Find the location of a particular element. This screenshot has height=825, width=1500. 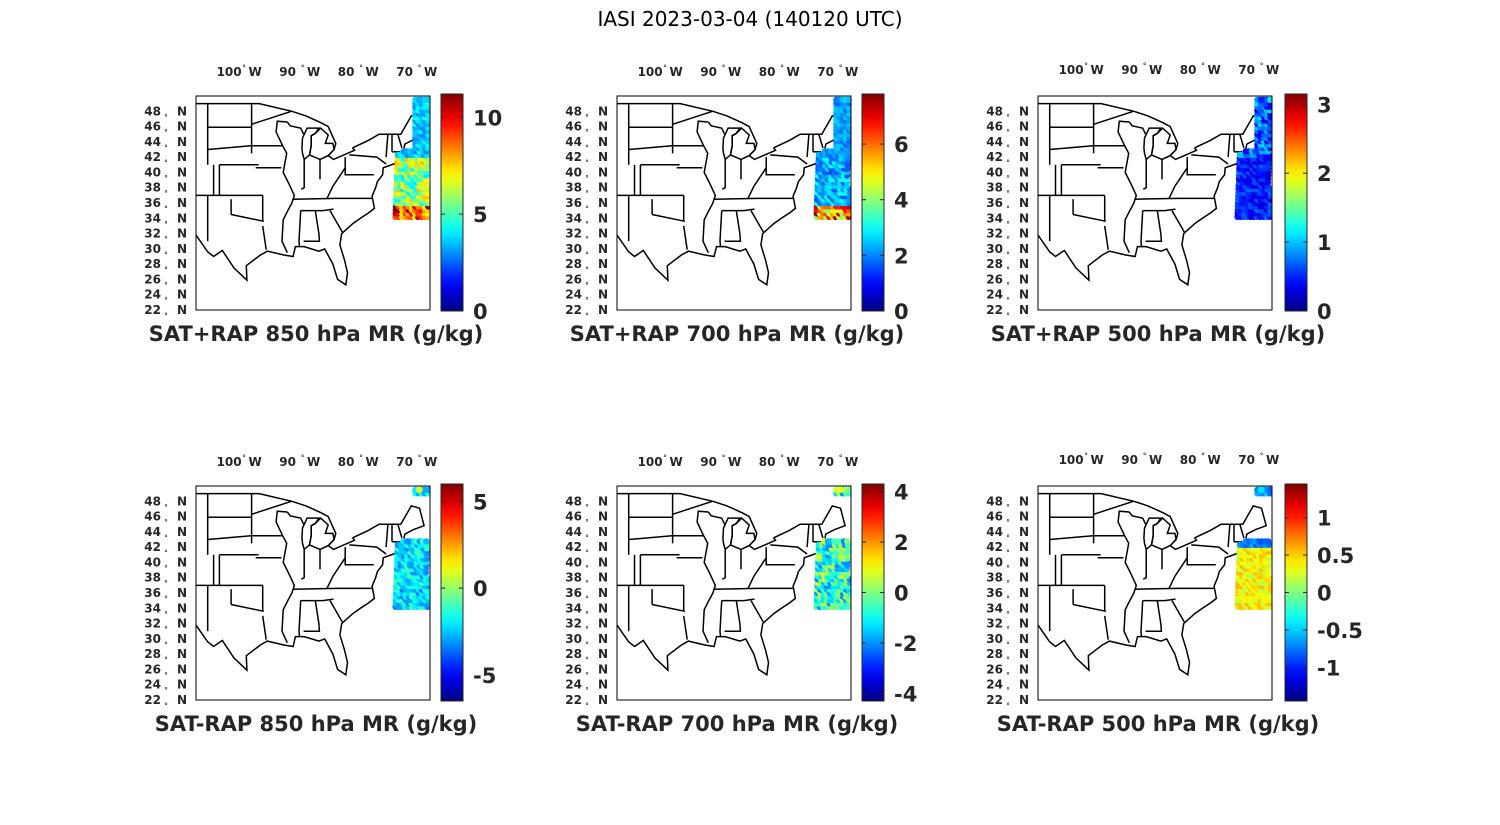

lat-tick-label: 34 is located at coordinates (573, 608).